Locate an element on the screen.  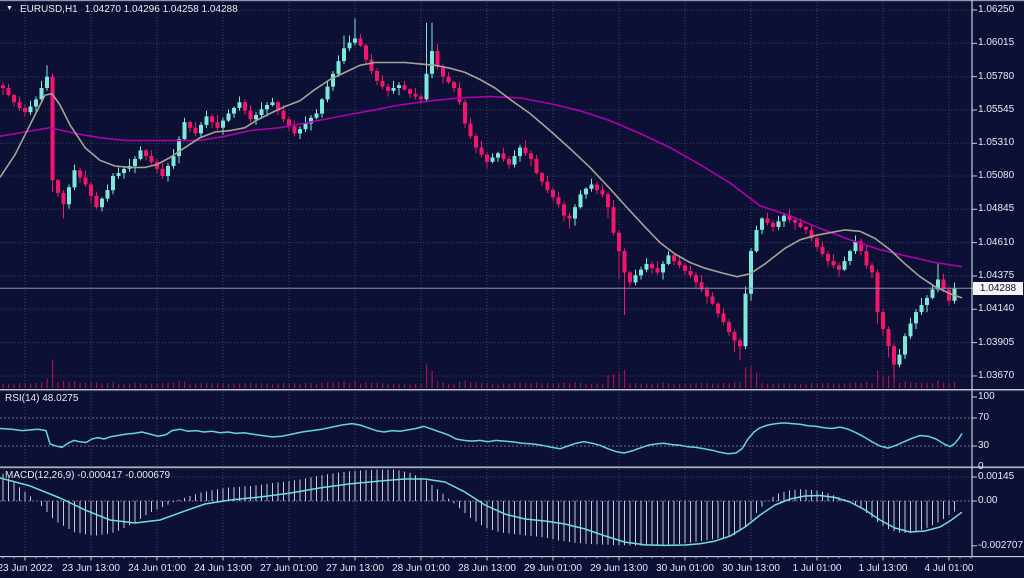
time-axis-label: 23 Jun 13:00 is located at coordinates (91, 568).